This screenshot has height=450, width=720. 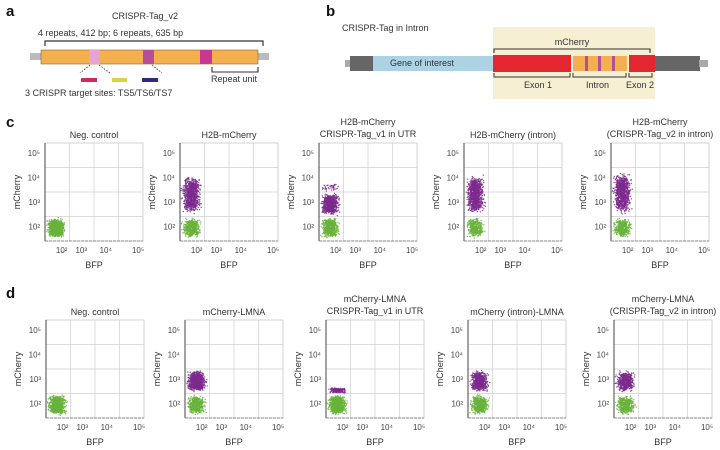 I want to click on ts6-site, so click(x=119, y=80).